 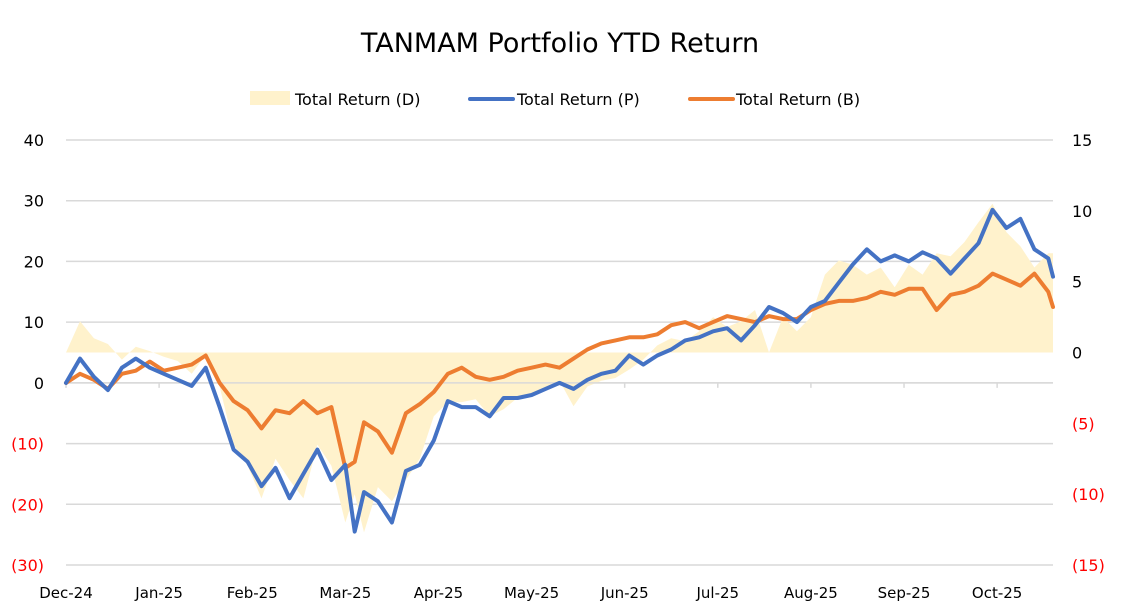 I want to click on right-tick-label: 5, so click(x=1077, y=282).